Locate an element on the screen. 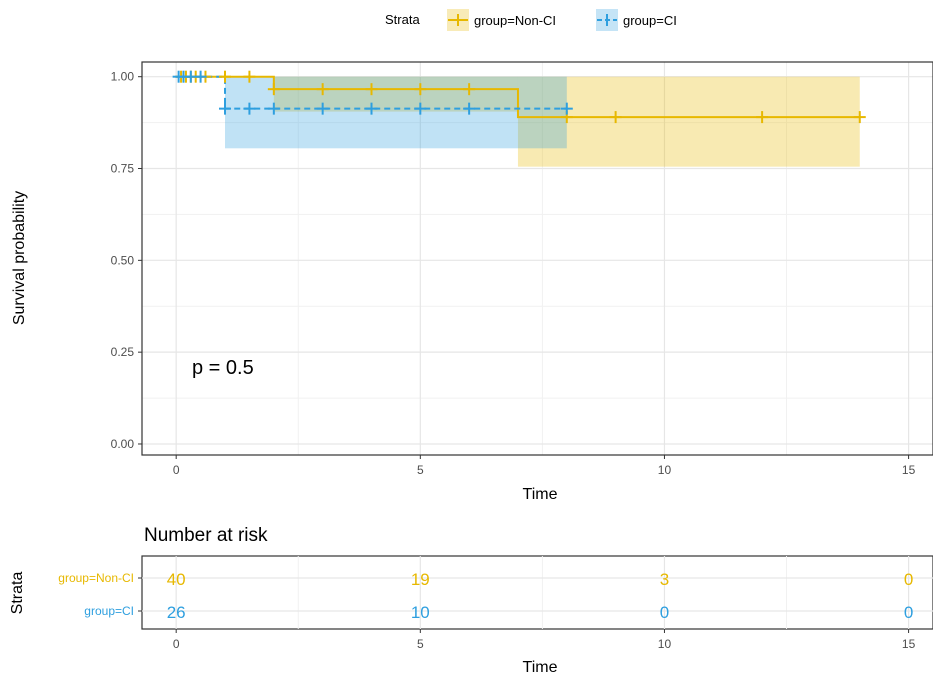 Image resolution: width=933 pixels, height=676 pixels. censor-marks is located at coordinates (519, 97).